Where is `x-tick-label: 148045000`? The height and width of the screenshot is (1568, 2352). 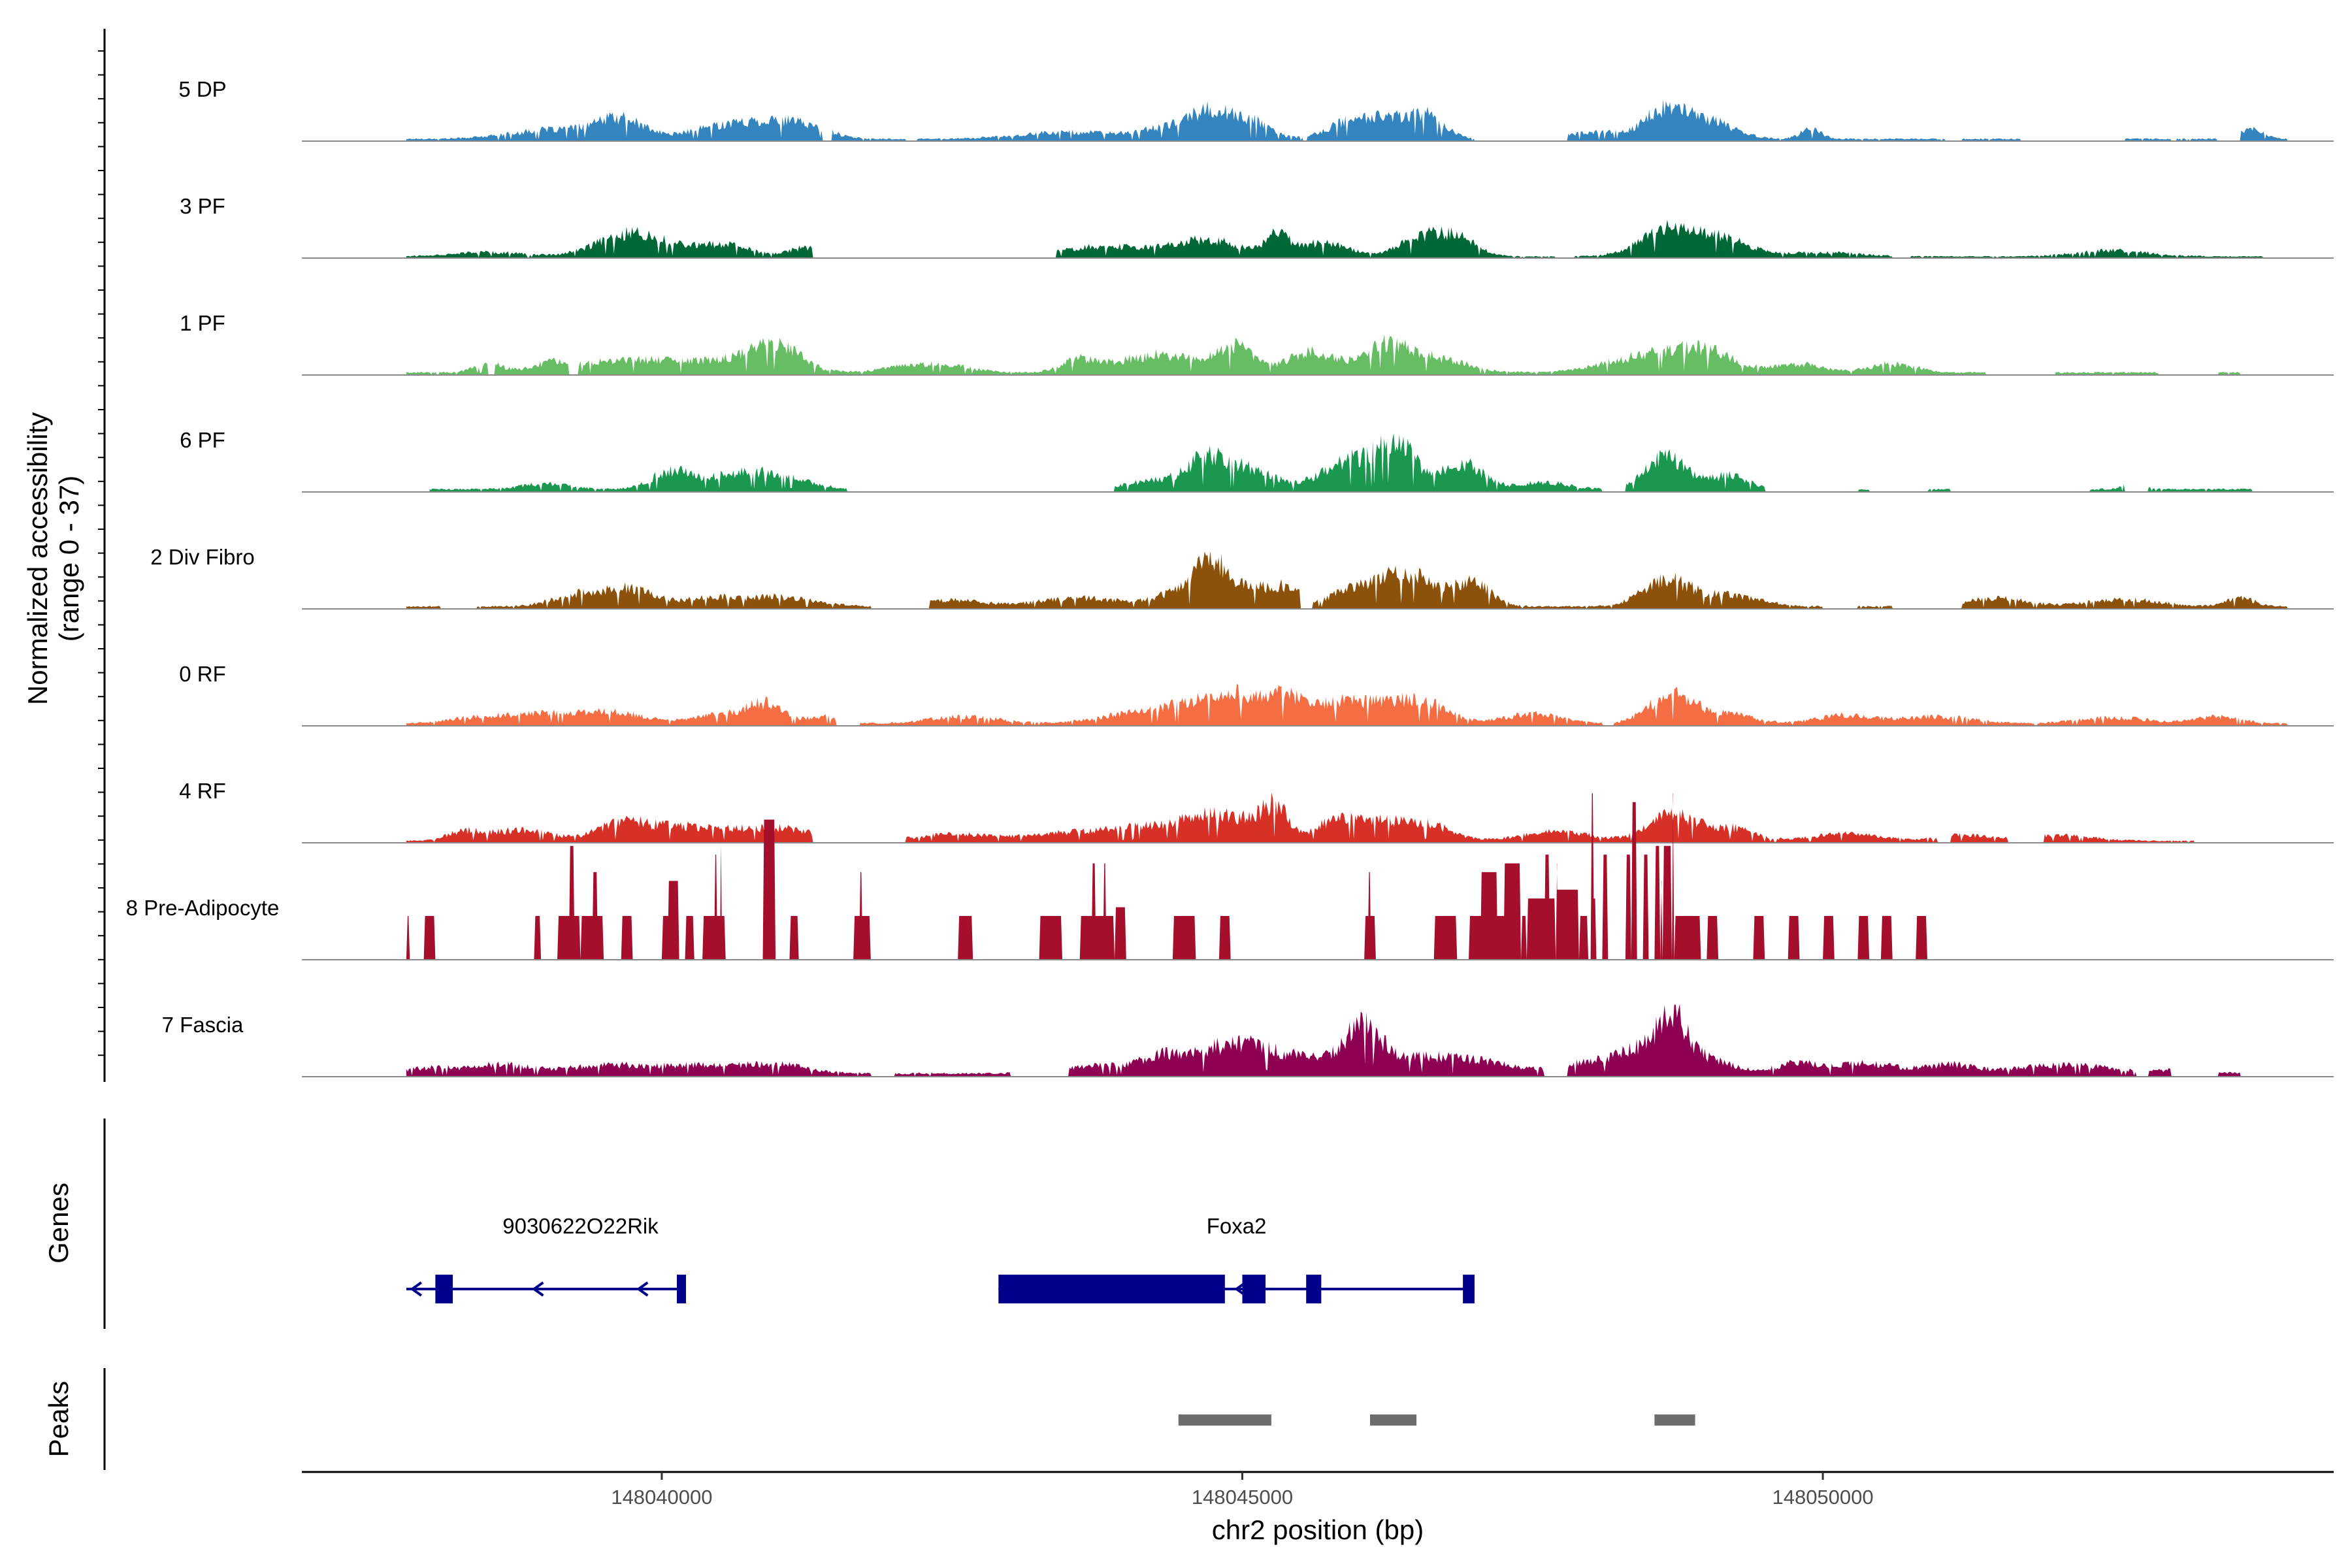
x-tick-label: 148045000 is located at coordinates (1242, 1497).